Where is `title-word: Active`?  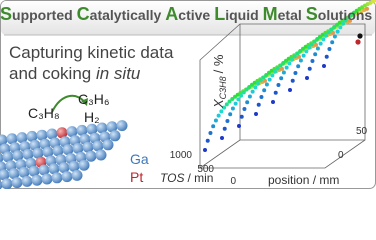
title-word: Active is located at coordinates (187, 14).